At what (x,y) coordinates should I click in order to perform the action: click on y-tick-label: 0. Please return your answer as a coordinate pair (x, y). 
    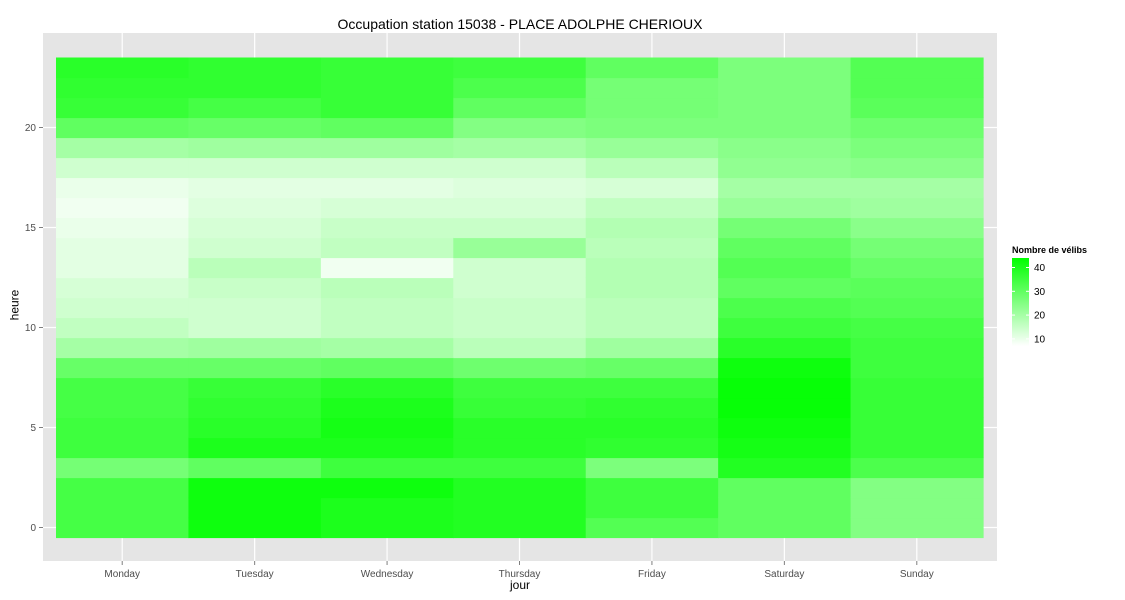
    Looking at the image, I should click on (33, 528).